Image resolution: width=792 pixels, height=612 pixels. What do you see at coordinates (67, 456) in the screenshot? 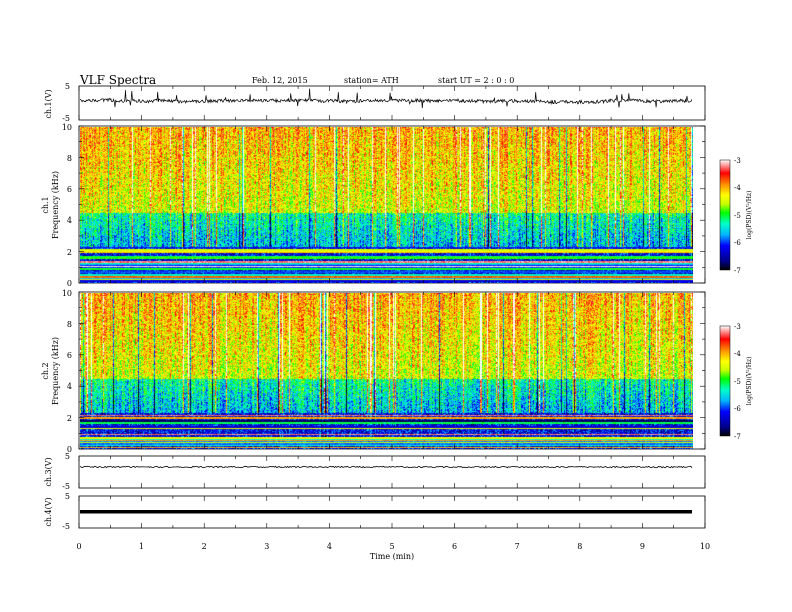
I see `ch3-ytick-top: 5` at bounding box center [67, 456].